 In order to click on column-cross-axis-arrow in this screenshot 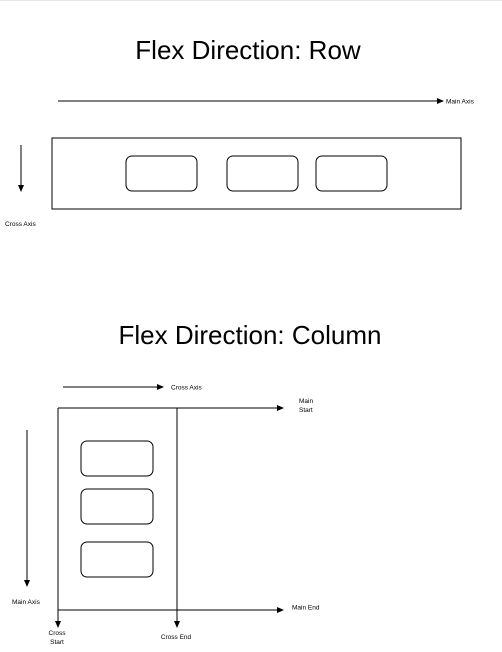, I will do `click(113, 387)`.